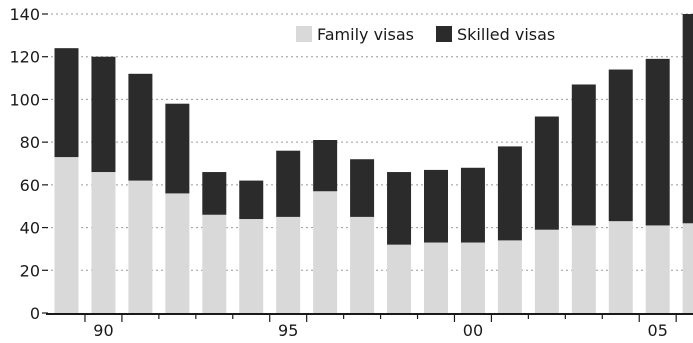 The height and width of the screenshot is (343, 693). What do you see at coordinates (140, 127) in the screenshot?
I see `skilled-bar-1991` at bounding box center [140, 127].